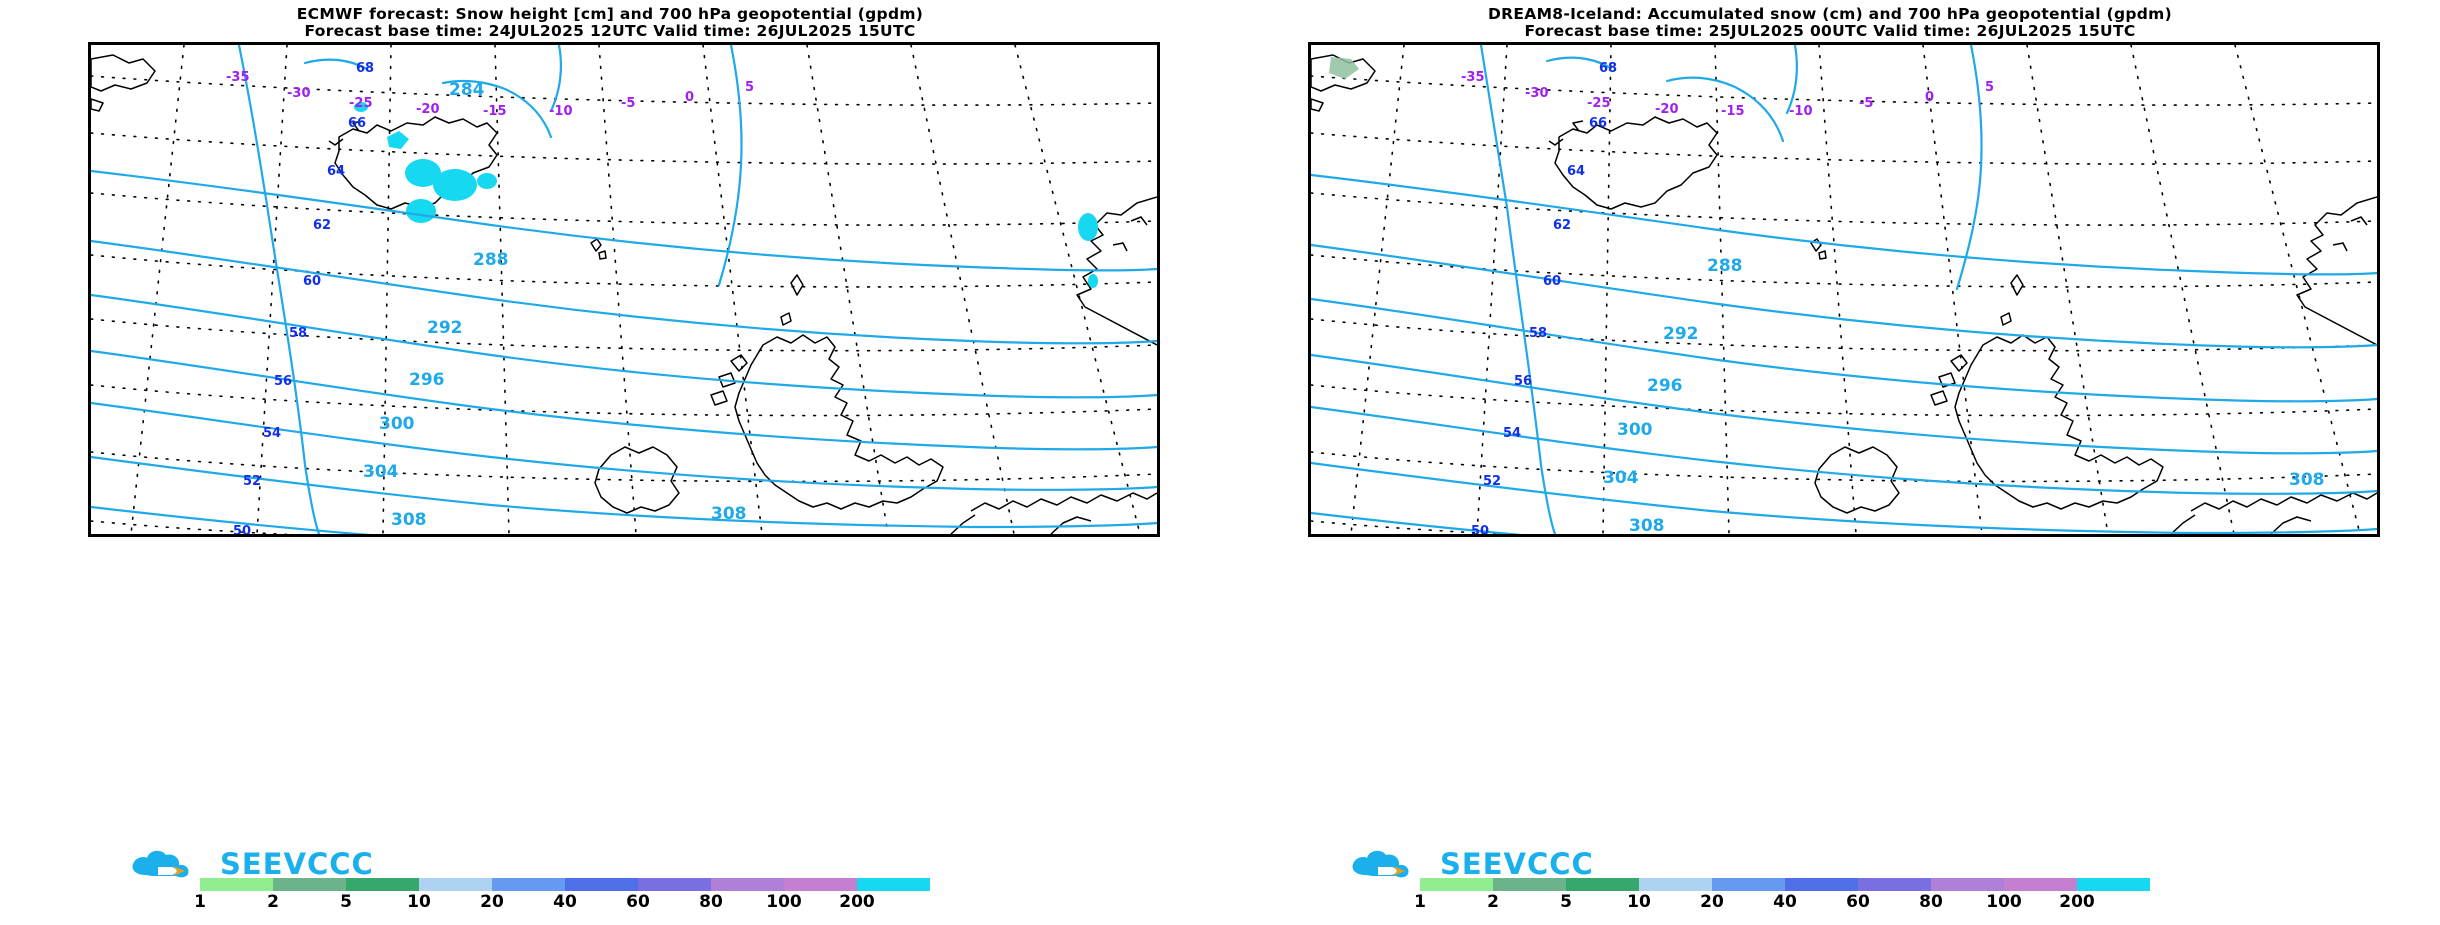 The image size is (2440, 925). What do you see at coordinates (1344, 68) in the screenshot?
I see `greenland-shading` at bounding box center [1344, 68].